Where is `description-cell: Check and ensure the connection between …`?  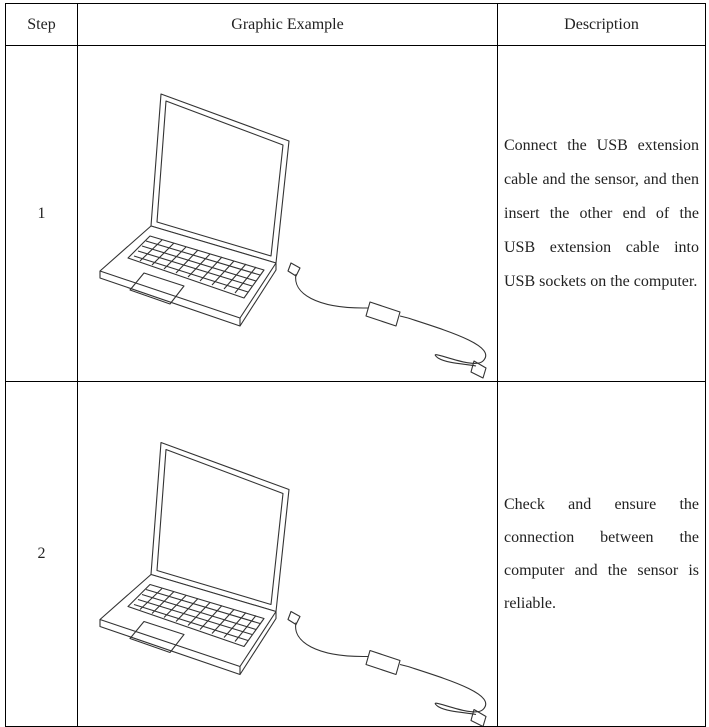 description-cell: Check and ensure the connection between … is located at coordinates (601, 554).